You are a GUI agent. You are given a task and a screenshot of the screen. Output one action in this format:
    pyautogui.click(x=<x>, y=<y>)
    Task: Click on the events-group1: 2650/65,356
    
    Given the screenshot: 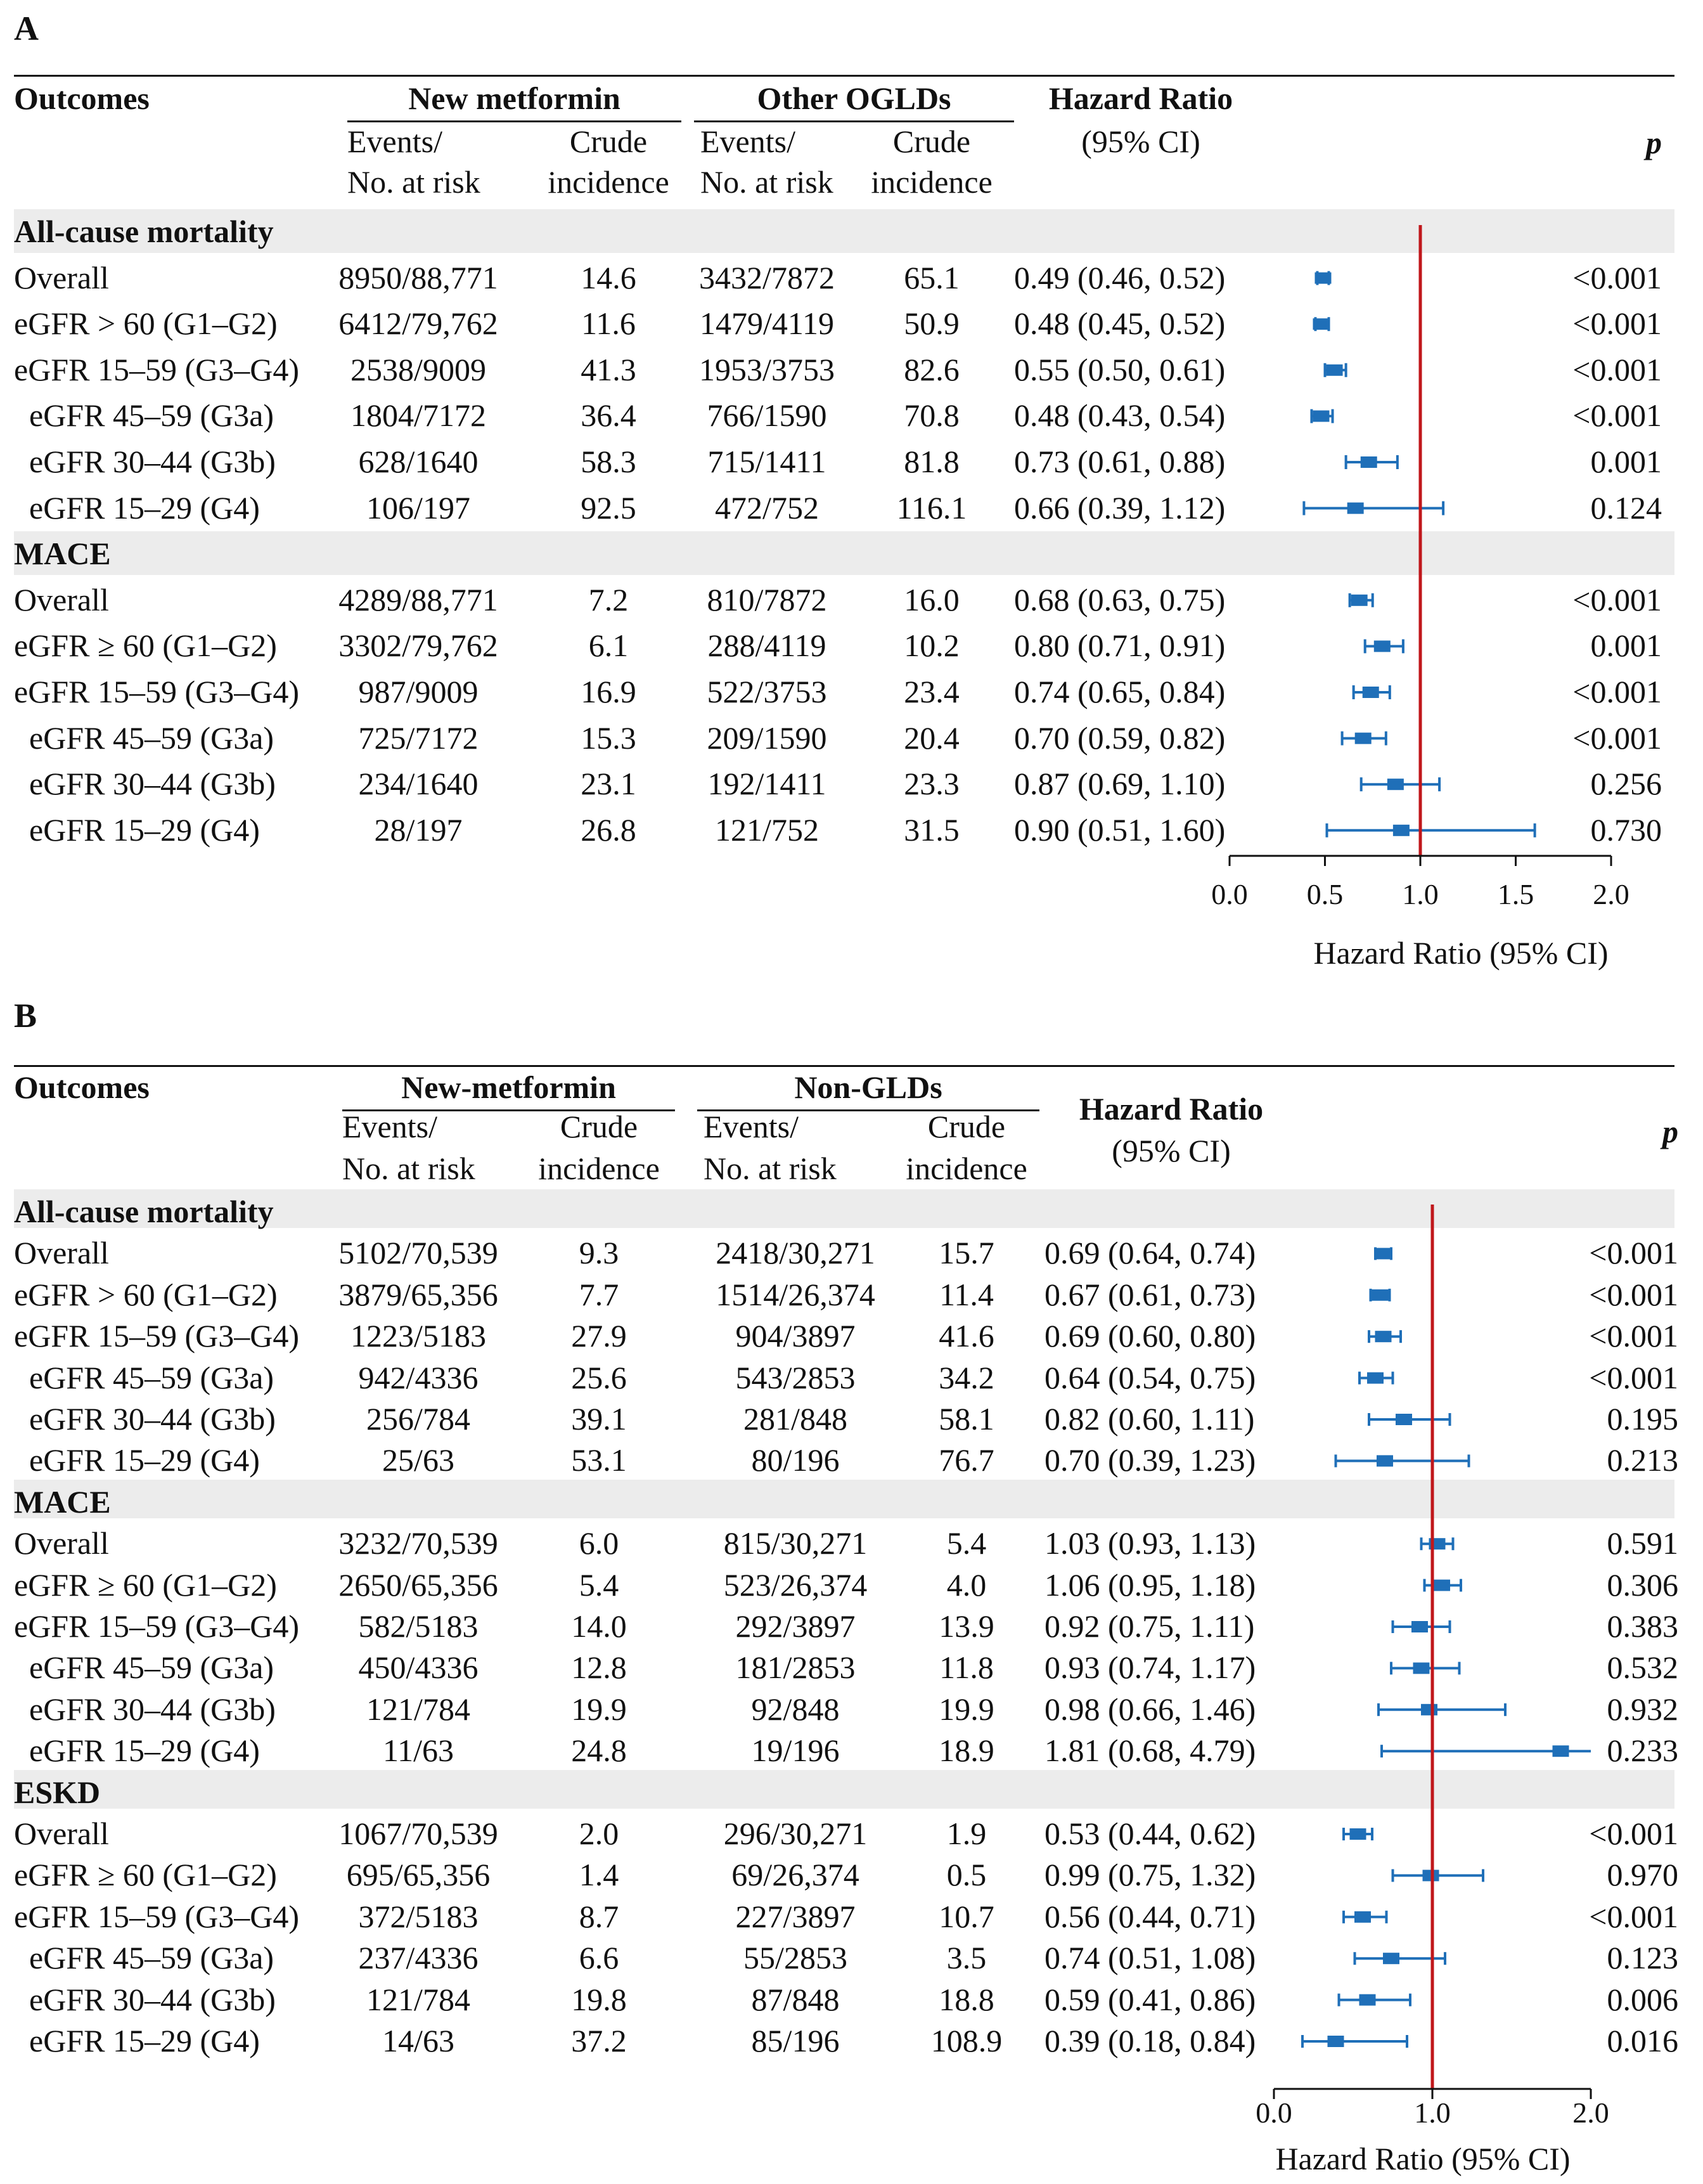 What is the action you would take?
    pyautogui.click(x=418, y=1585)
    